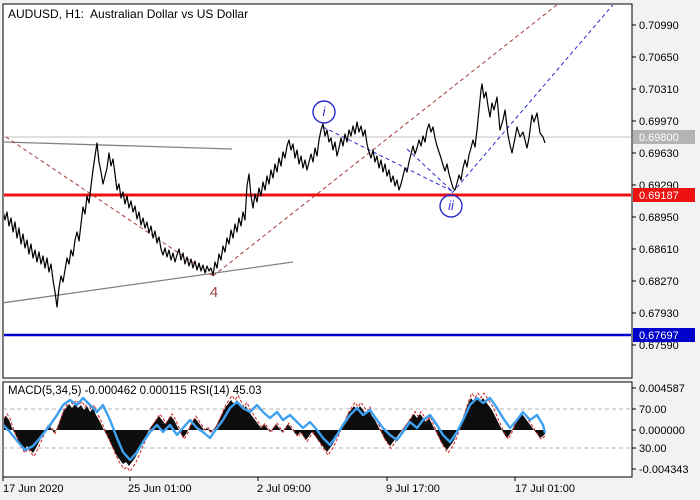 This screenshot has width=700, height=500. What do you see at coordinates (148, 282) in the screenshot?
I see `gray-trendline-lower` at bounding box center [148, 282].